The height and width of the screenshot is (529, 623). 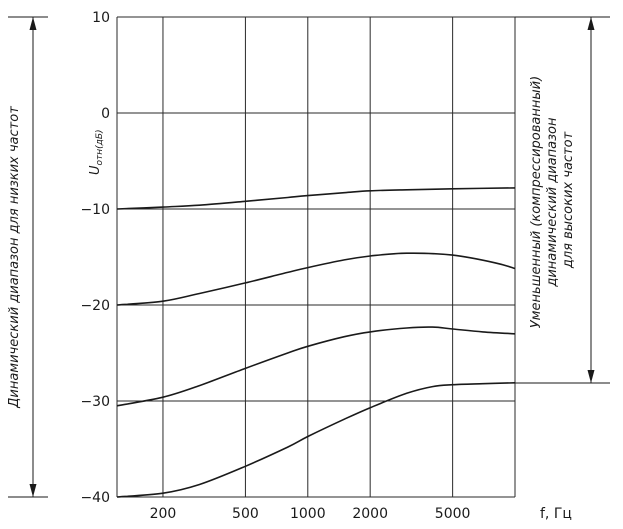 What do you see at coordinates (370, 514) in the screenshot?
I see `x-tick-label: 2000` at bounding box center [370, 514].